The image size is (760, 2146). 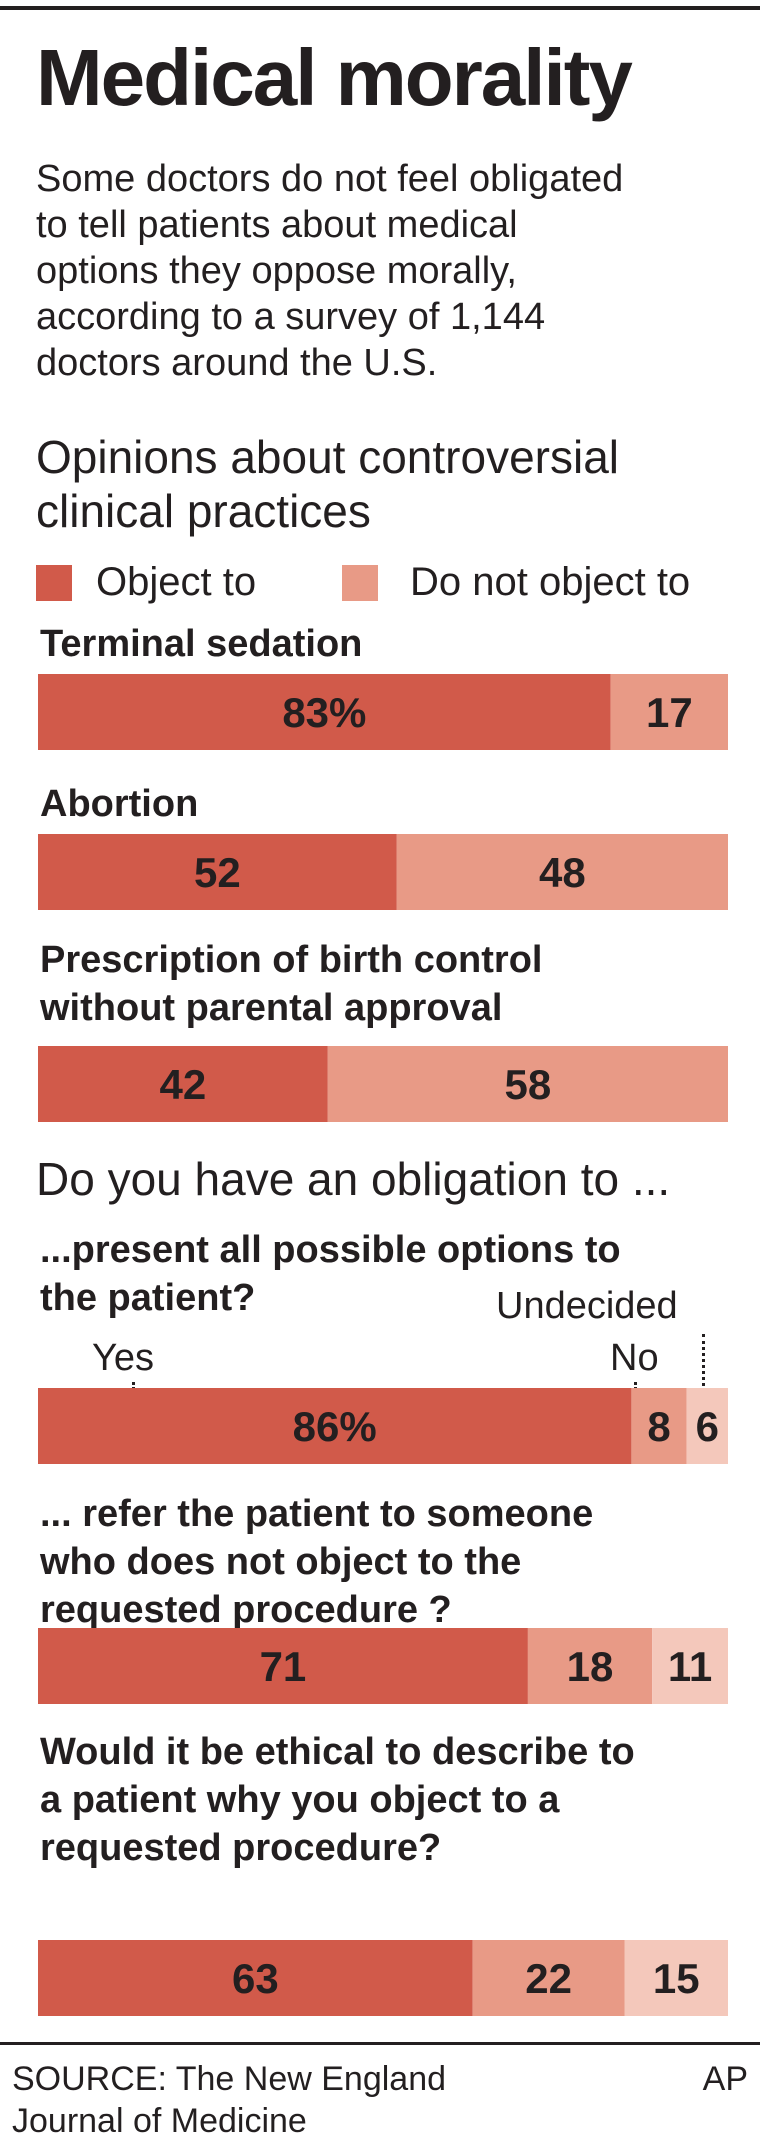 I want to click on legend-label-not-object: Do not object to, so click(x=550, y=582).